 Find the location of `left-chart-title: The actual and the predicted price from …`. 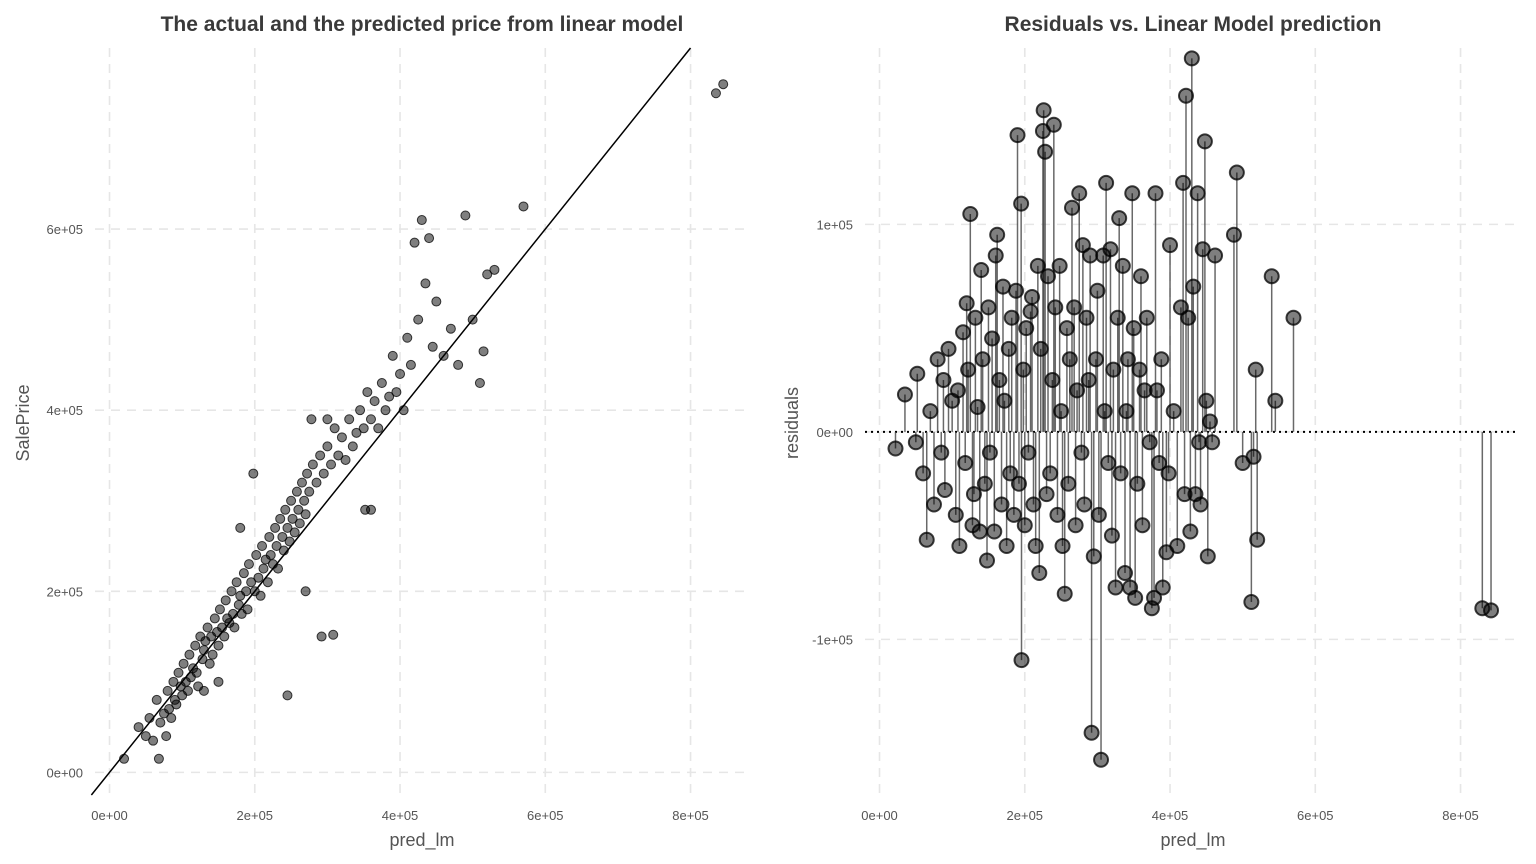

left-chart-title: The actual and the predicted price from … is located at coordinates (422, 24).